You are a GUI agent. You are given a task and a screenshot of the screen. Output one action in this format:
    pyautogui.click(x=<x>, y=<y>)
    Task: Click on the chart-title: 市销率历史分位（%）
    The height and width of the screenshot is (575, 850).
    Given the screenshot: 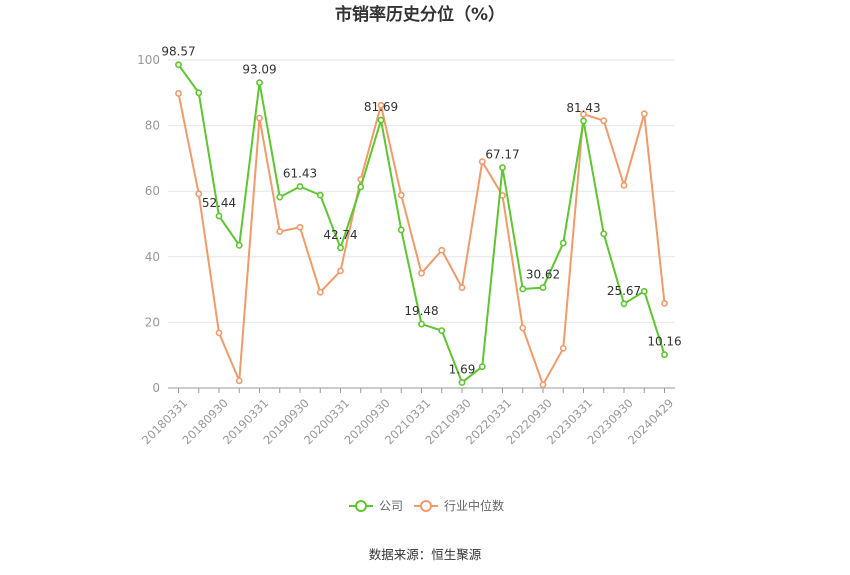 What is the action you would take?
    pyautogui.click(x=420, y=14)
    